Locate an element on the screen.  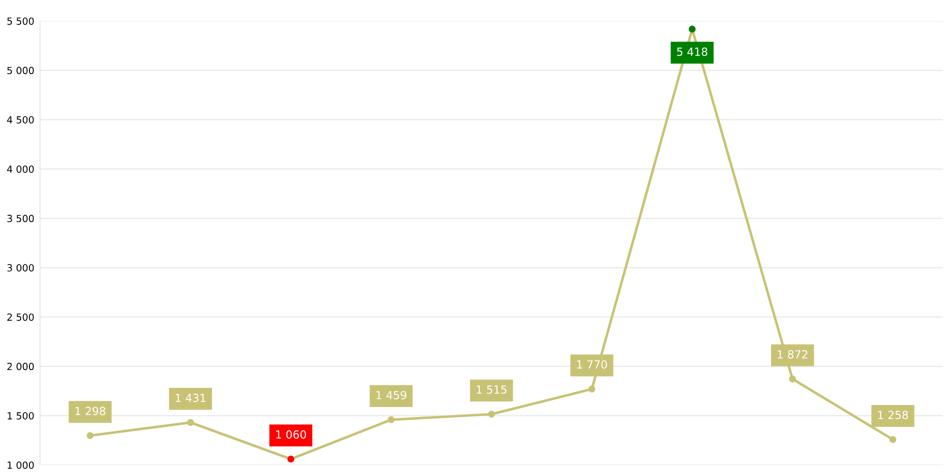
y-tick-label: 4 000 is located at coordinates (20, 169).